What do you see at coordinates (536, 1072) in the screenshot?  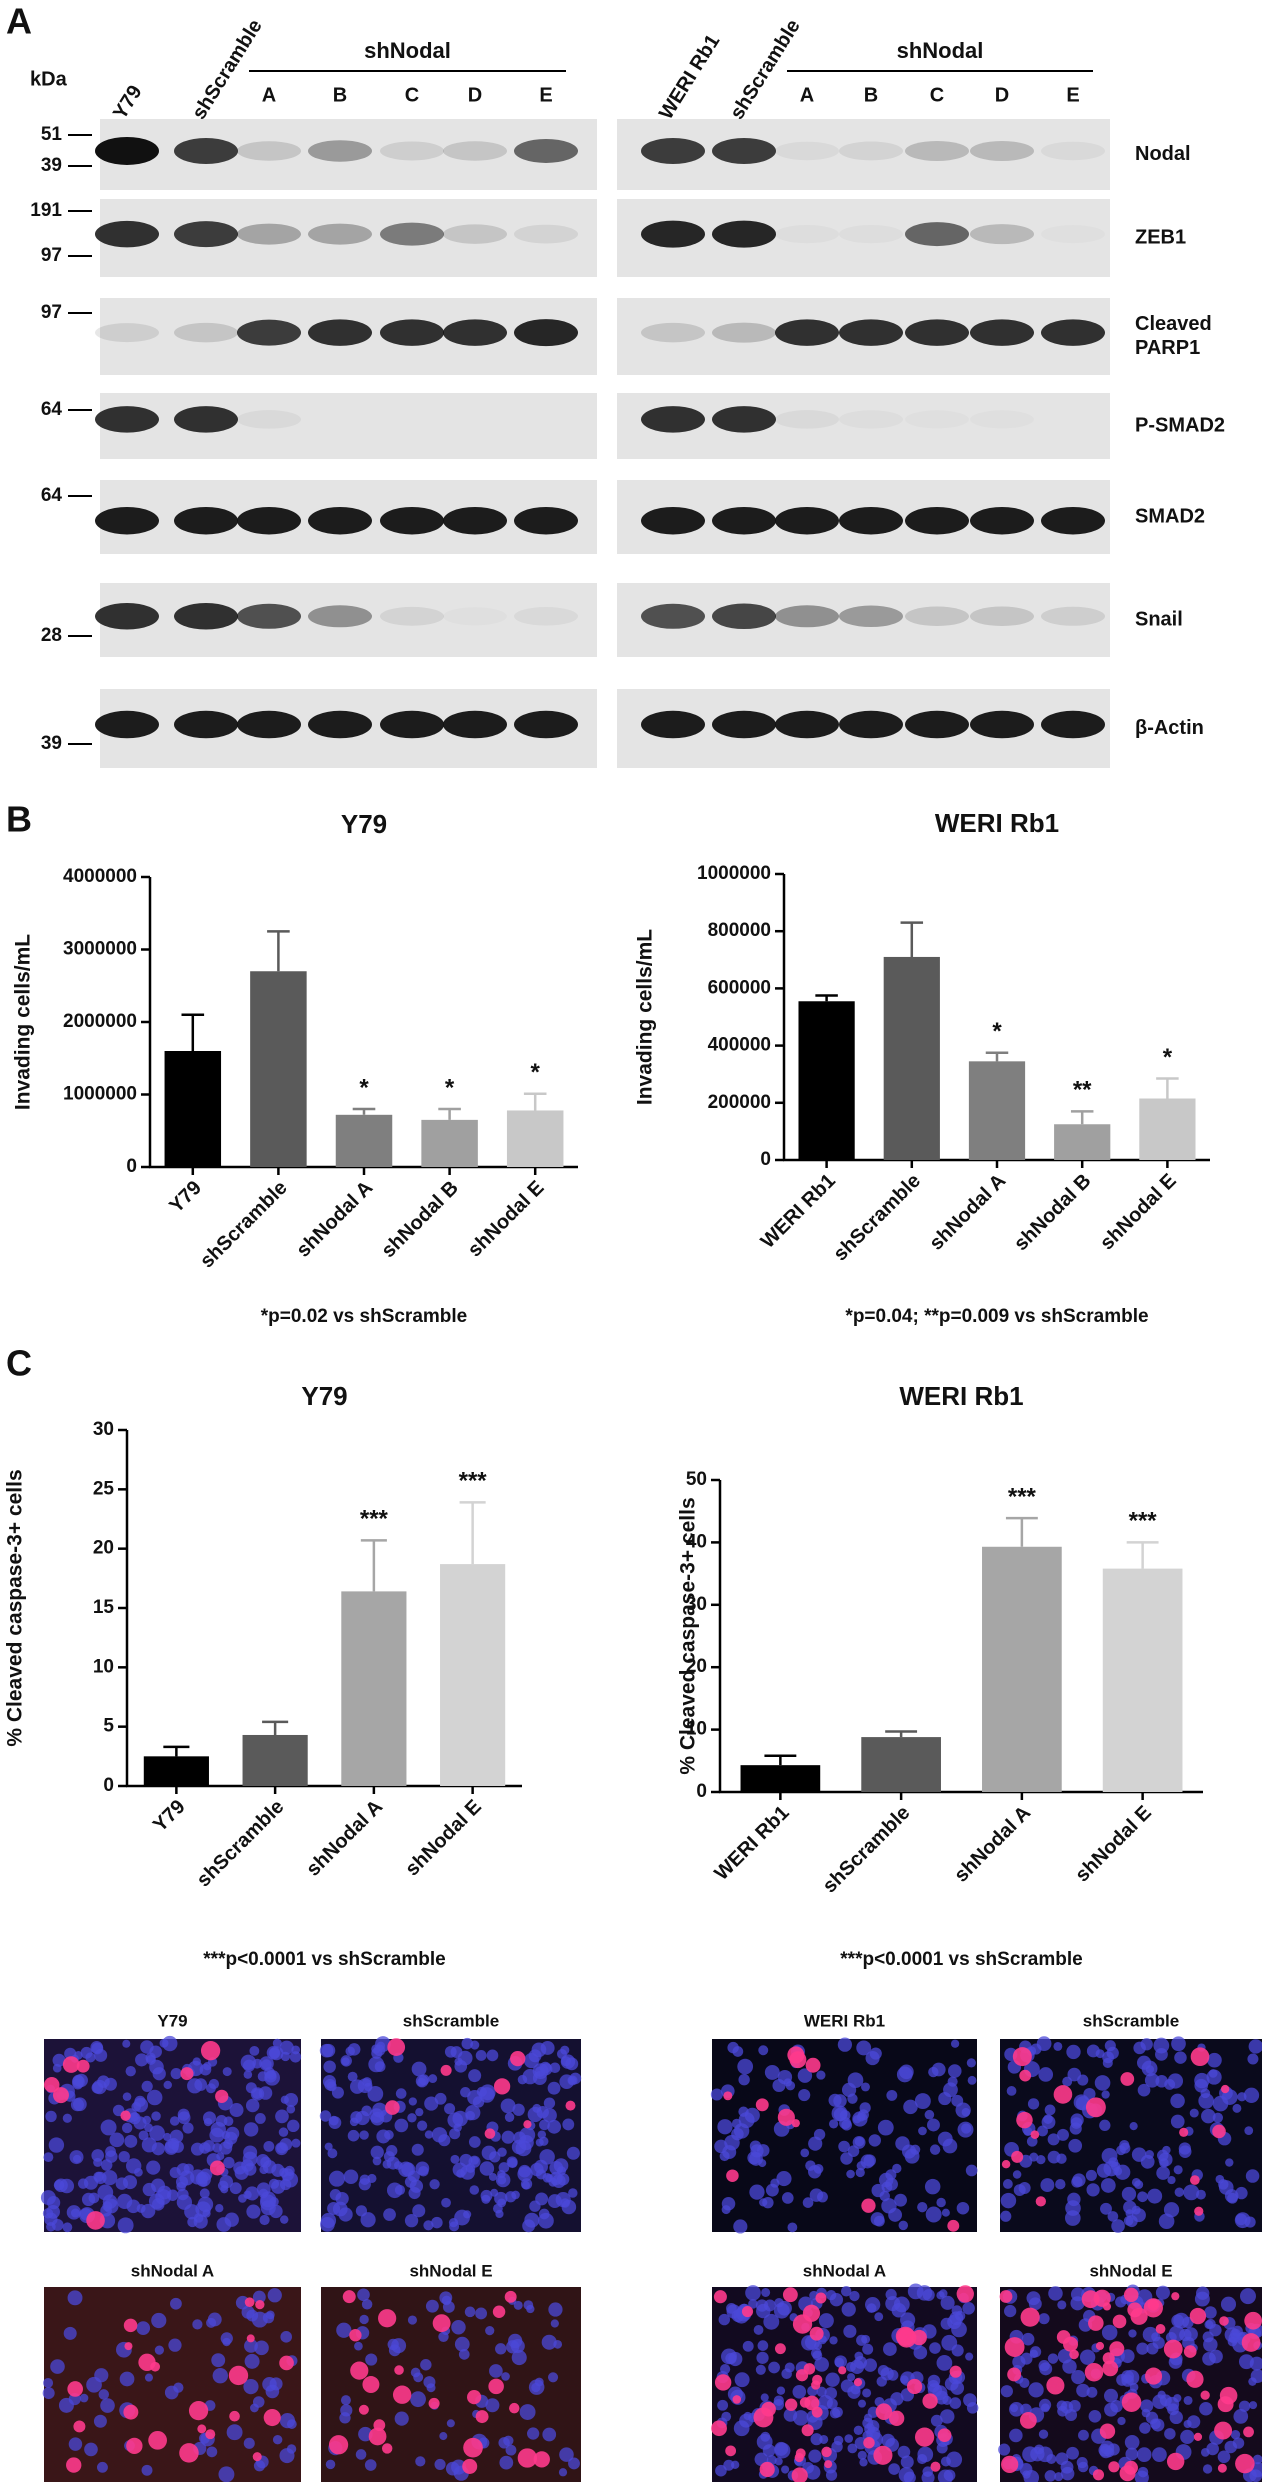 I see `significance: *` at bounding box center [536, 1072].